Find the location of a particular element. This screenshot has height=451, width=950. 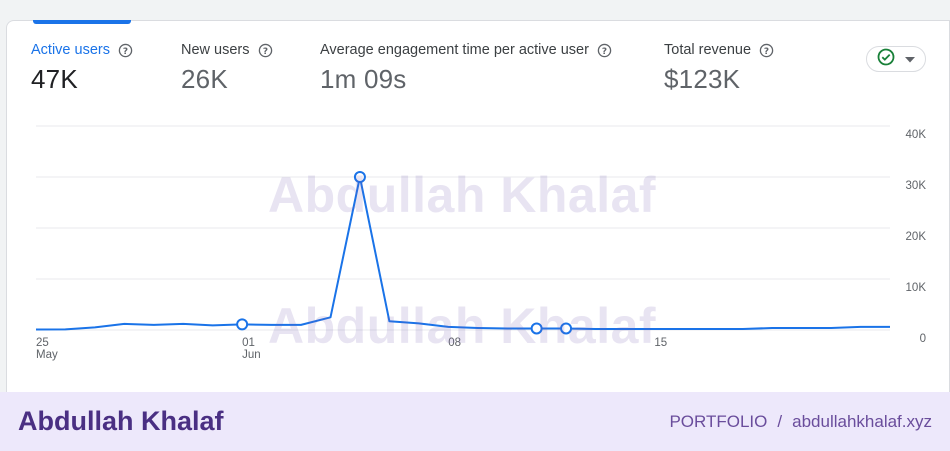

y-tick-label: 20K is located at coordinates (916, 237).